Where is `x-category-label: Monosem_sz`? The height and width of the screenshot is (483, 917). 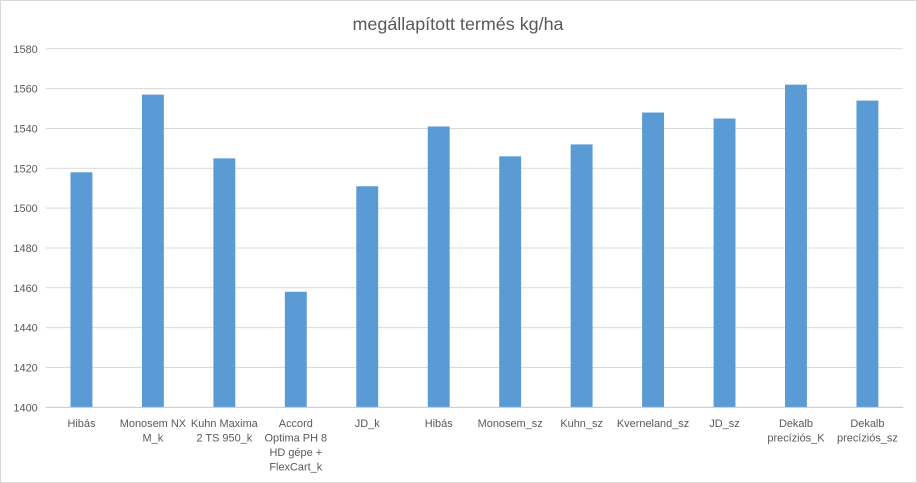
x-category-label: Monosem_sz is located at coordinates (510, 424).